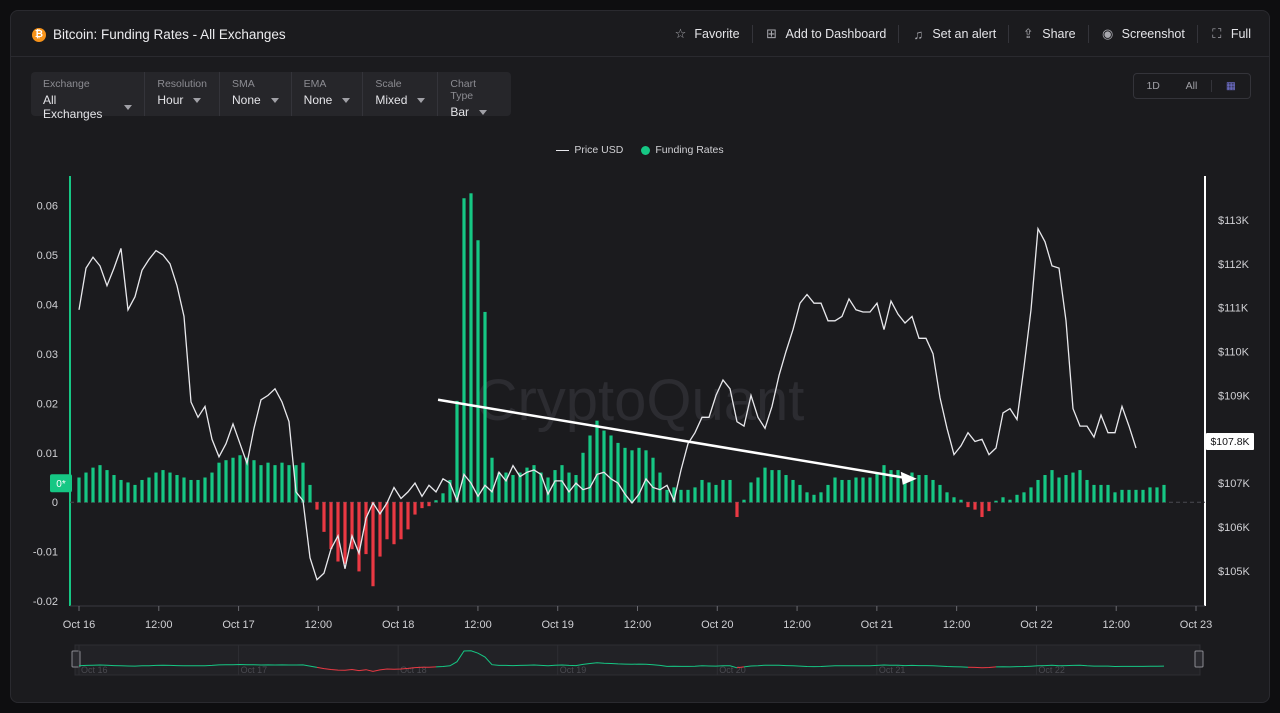  Describe the element at coordinates (1240, 34) in the screenshot. I see `fullscreen-label: Full` at that location.